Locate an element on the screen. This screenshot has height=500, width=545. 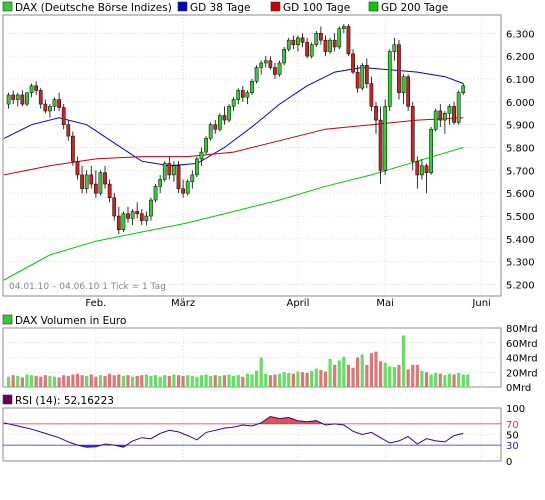
rsi-ytick-label: 70 is located at coordinates (512, 425).